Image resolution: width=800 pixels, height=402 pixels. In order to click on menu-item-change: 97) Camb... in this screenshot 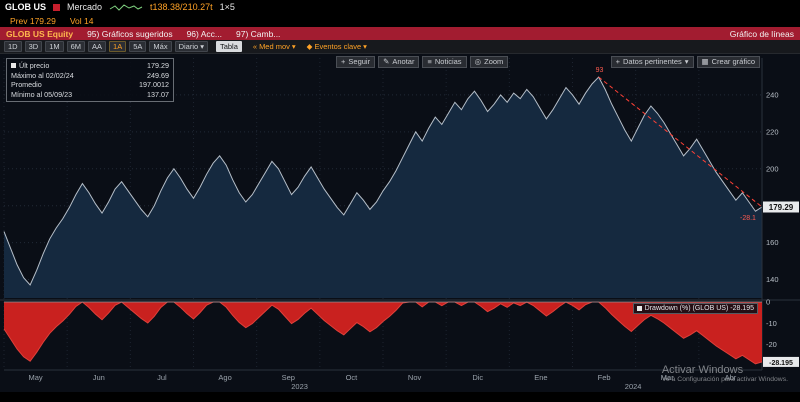, I will do `click(258, 33)`.